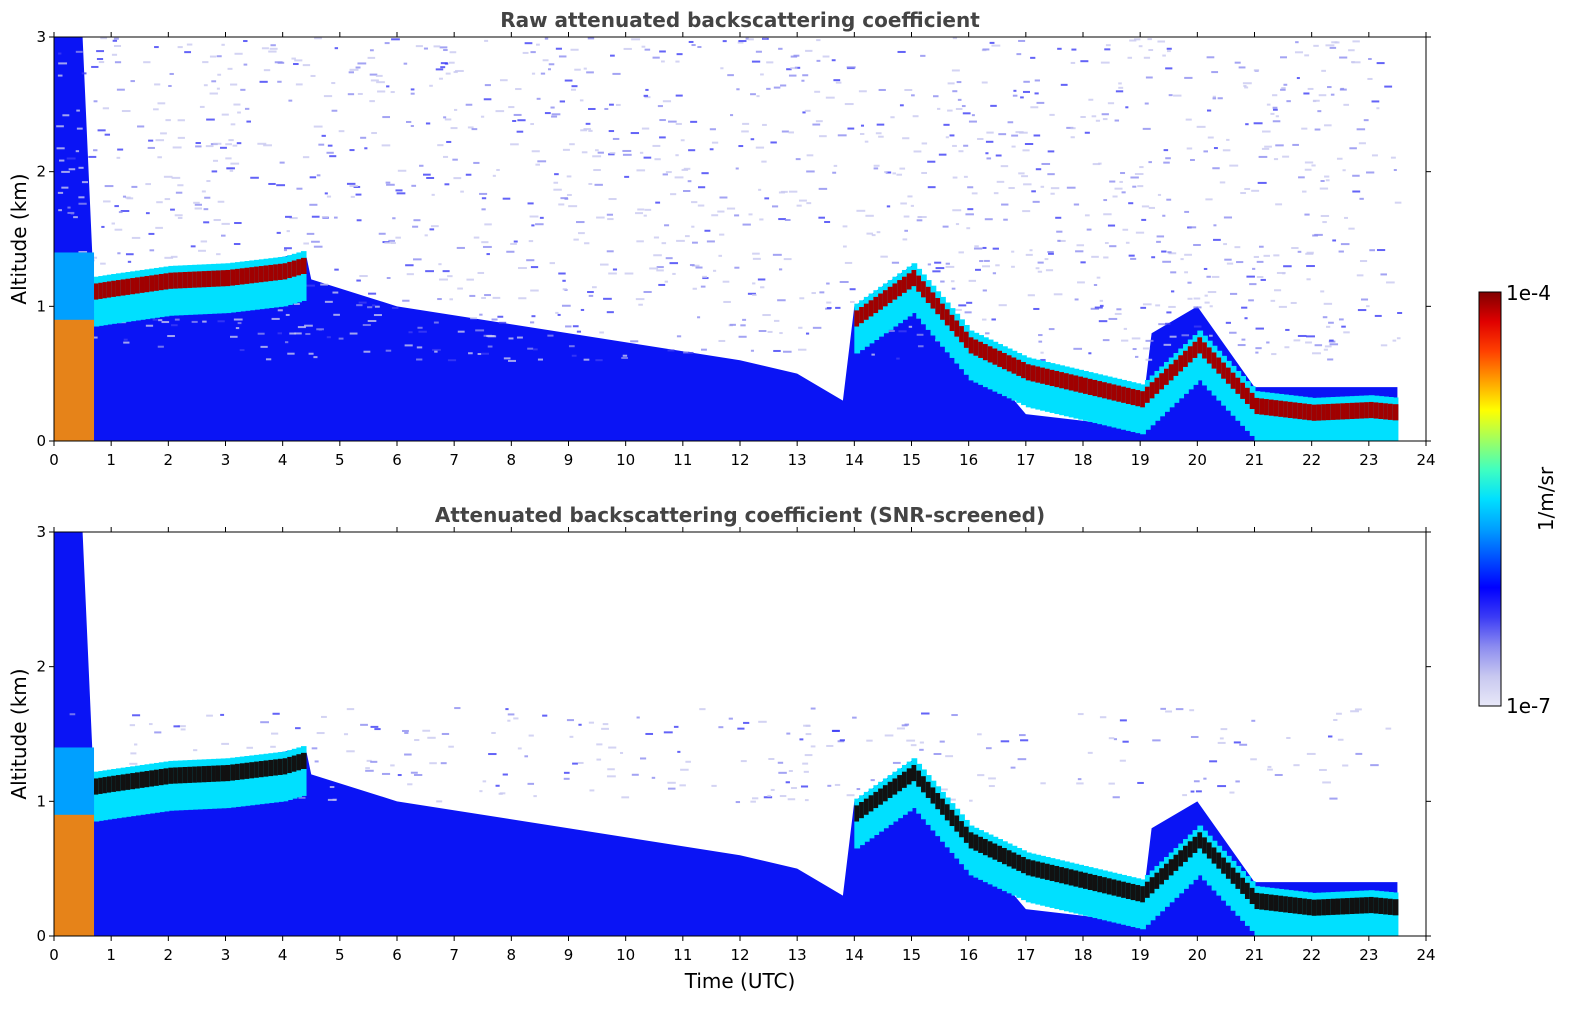 The height and width of the screenshot is (1020, 1595). Describe the element at coordinates (739, 460) in the screenshot. I see `x-tick-label: 12` at that location.